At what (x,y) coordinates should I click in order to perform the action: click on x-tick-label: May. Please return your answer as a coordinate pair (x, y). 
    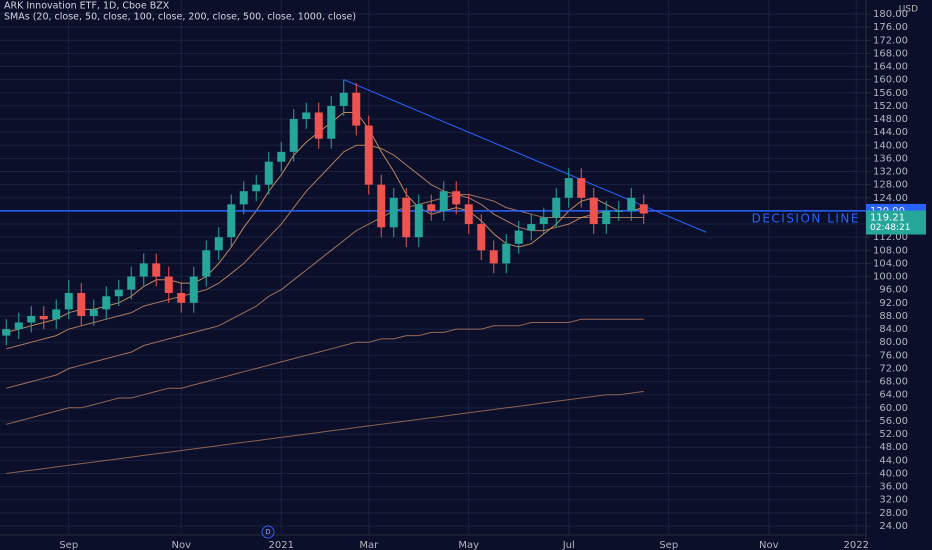
    Looking at the image, I should click on (468, 545).